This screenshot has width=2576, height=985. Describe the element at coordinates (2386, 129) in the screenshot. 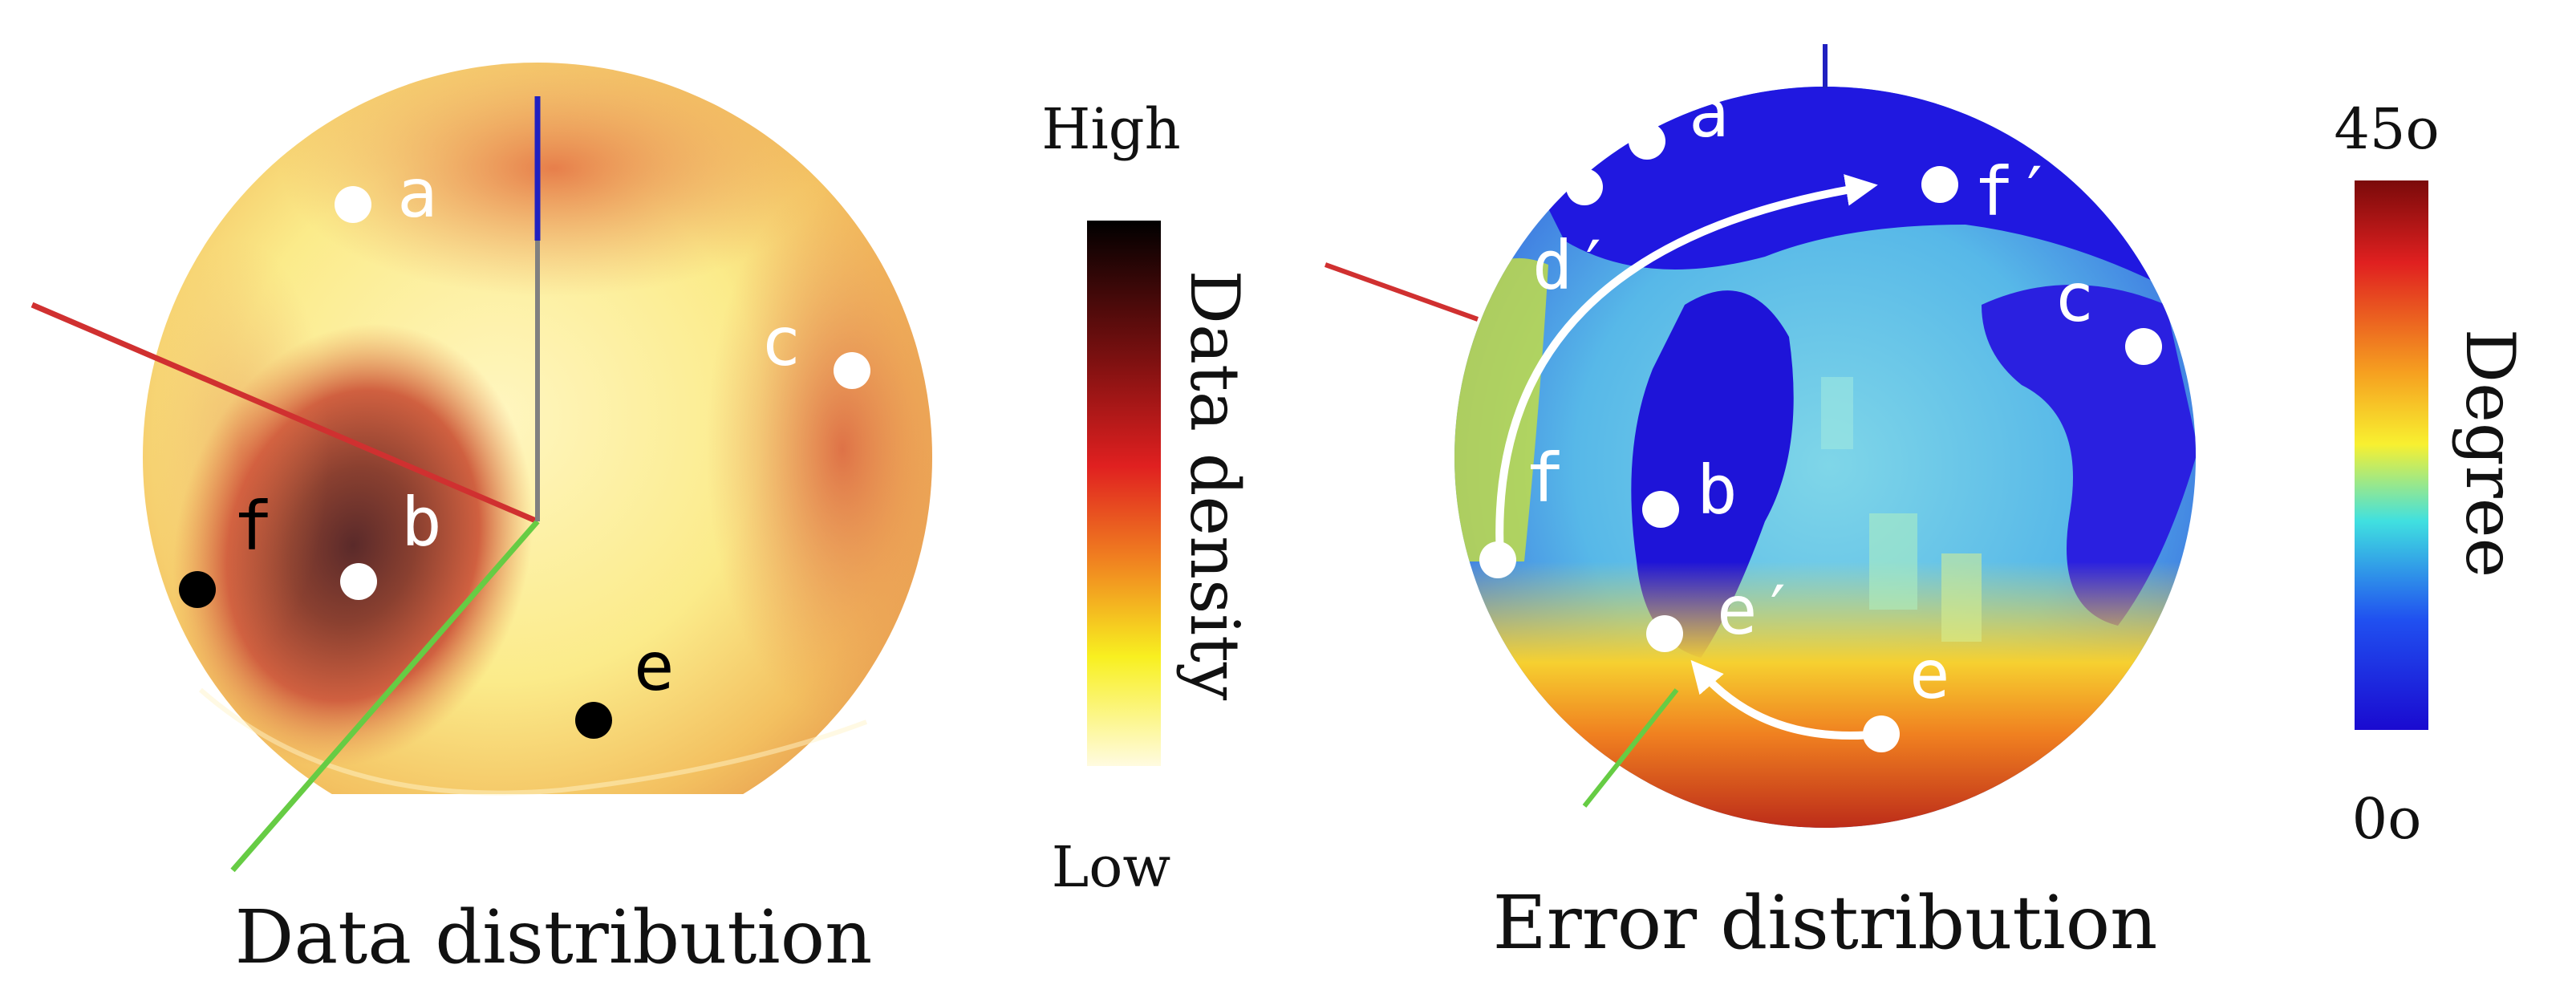

I see `colorbar-max-label: 45o` at that location.